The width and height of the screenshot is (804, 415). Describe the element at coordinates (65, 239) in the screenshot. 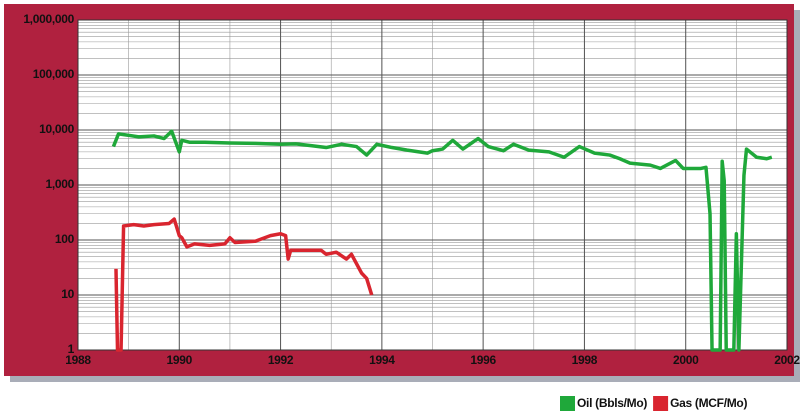

I see `y-tick-label: 100` at that location.